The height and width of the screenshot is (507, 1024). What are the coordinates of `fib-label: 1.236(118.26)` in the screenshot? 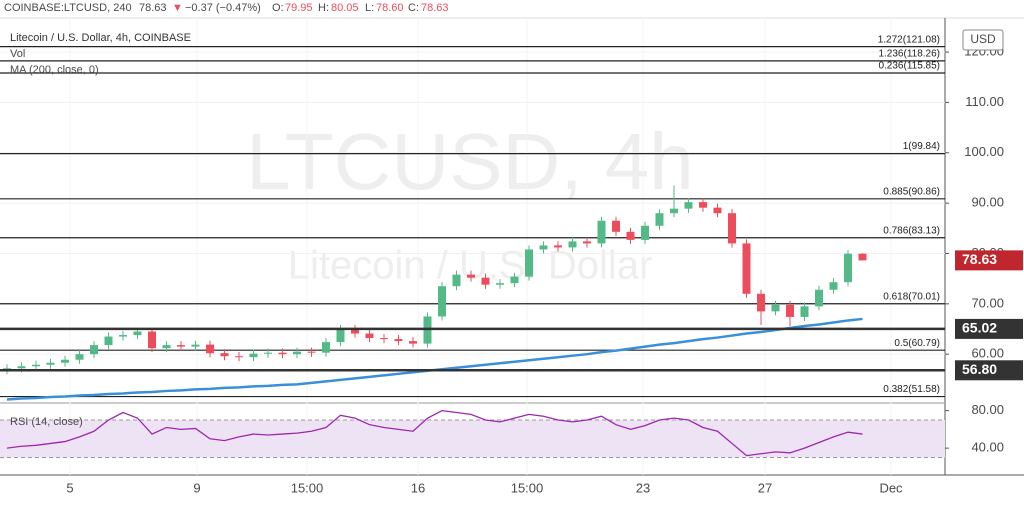 It's located at (909, 53).